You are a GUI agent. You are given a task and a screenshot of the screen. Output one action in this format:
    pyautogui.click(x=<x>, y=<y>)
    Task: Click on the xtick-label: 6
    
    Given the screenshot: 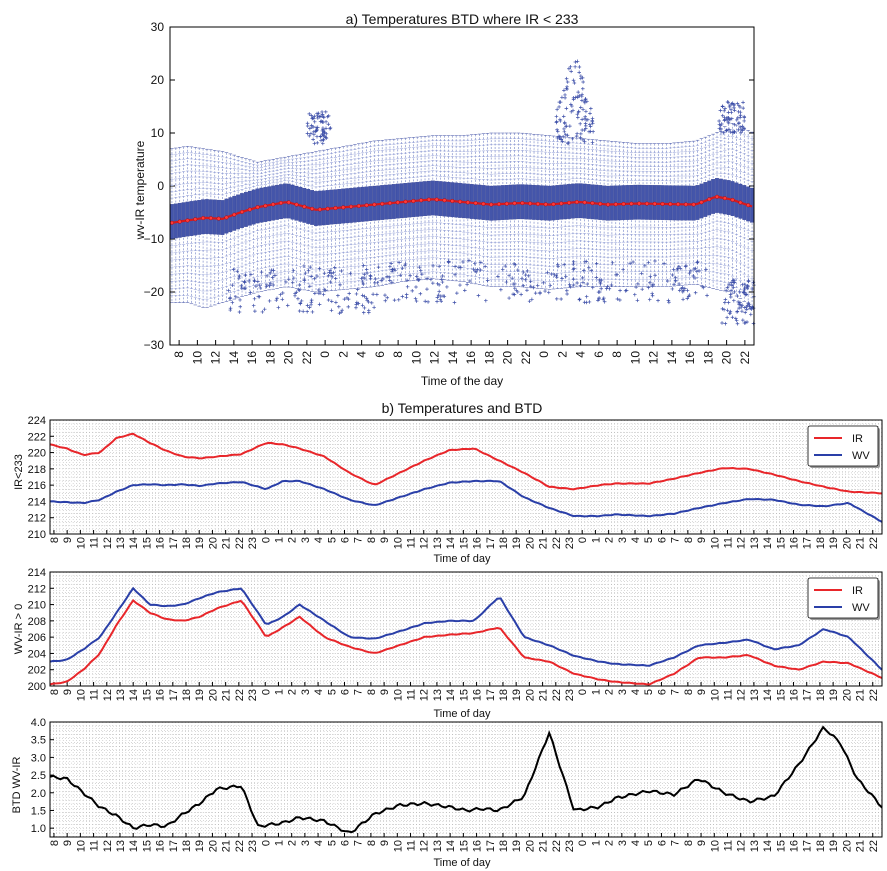 What is the action you would take?
    pyautogui.click(x=662, y=540)
    